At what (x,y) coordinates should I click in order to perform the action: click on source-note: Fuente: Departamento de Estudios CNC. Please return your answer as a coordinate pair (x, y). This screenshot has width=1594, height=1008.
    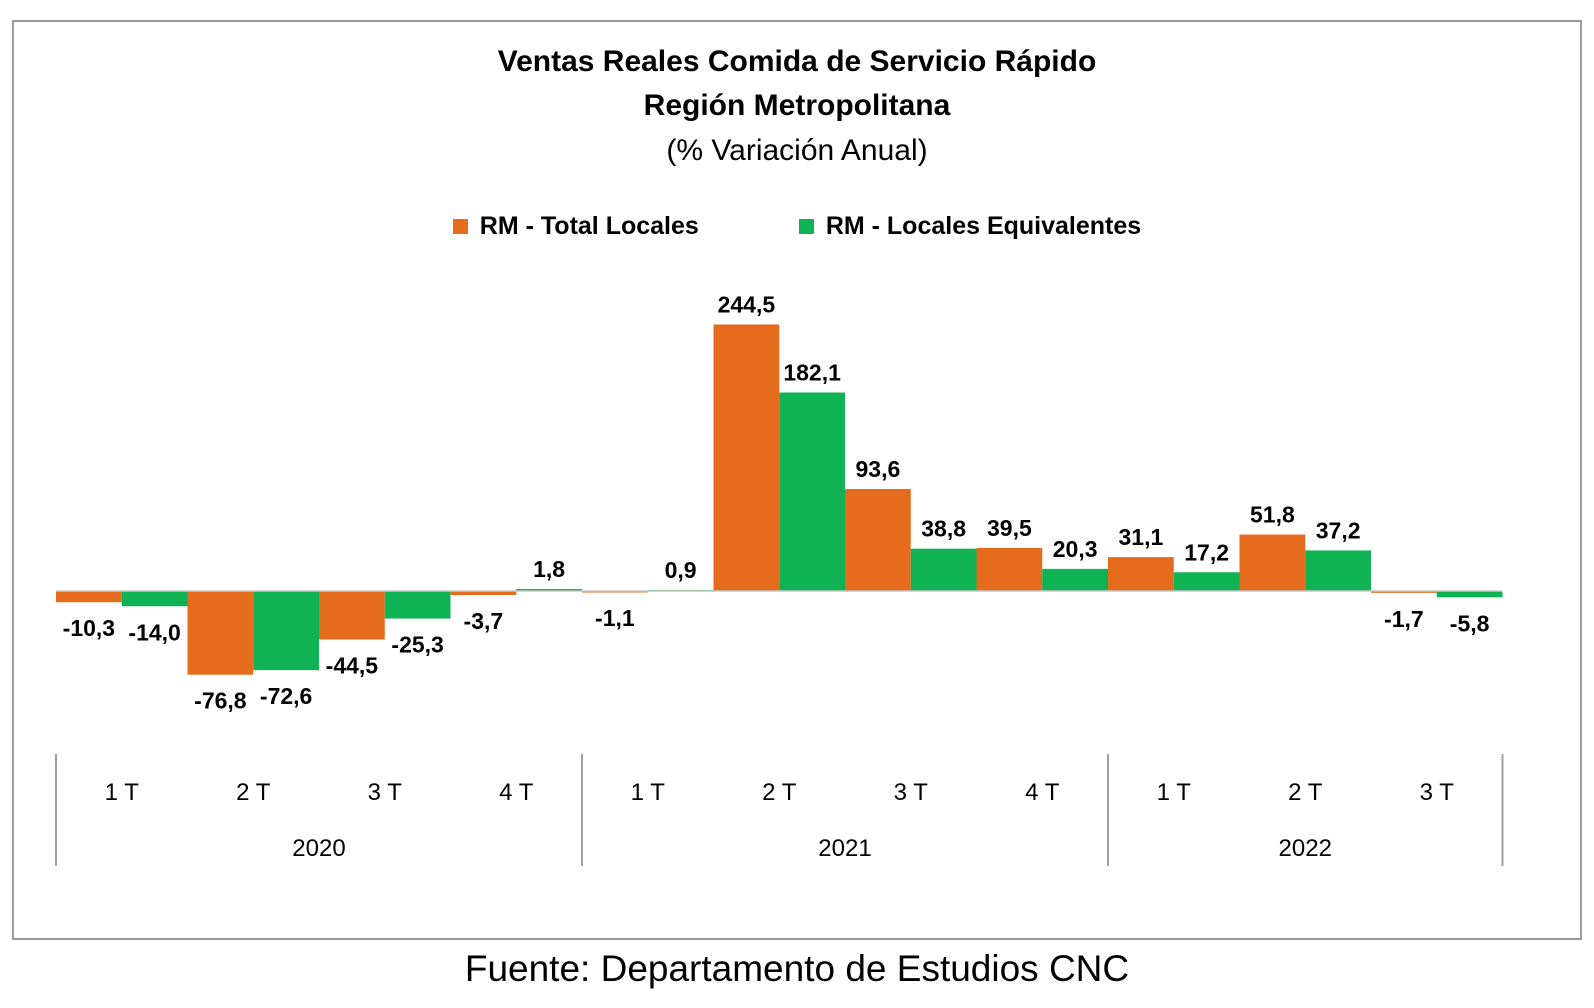
    Looking at the image, I should click on (797, 968).